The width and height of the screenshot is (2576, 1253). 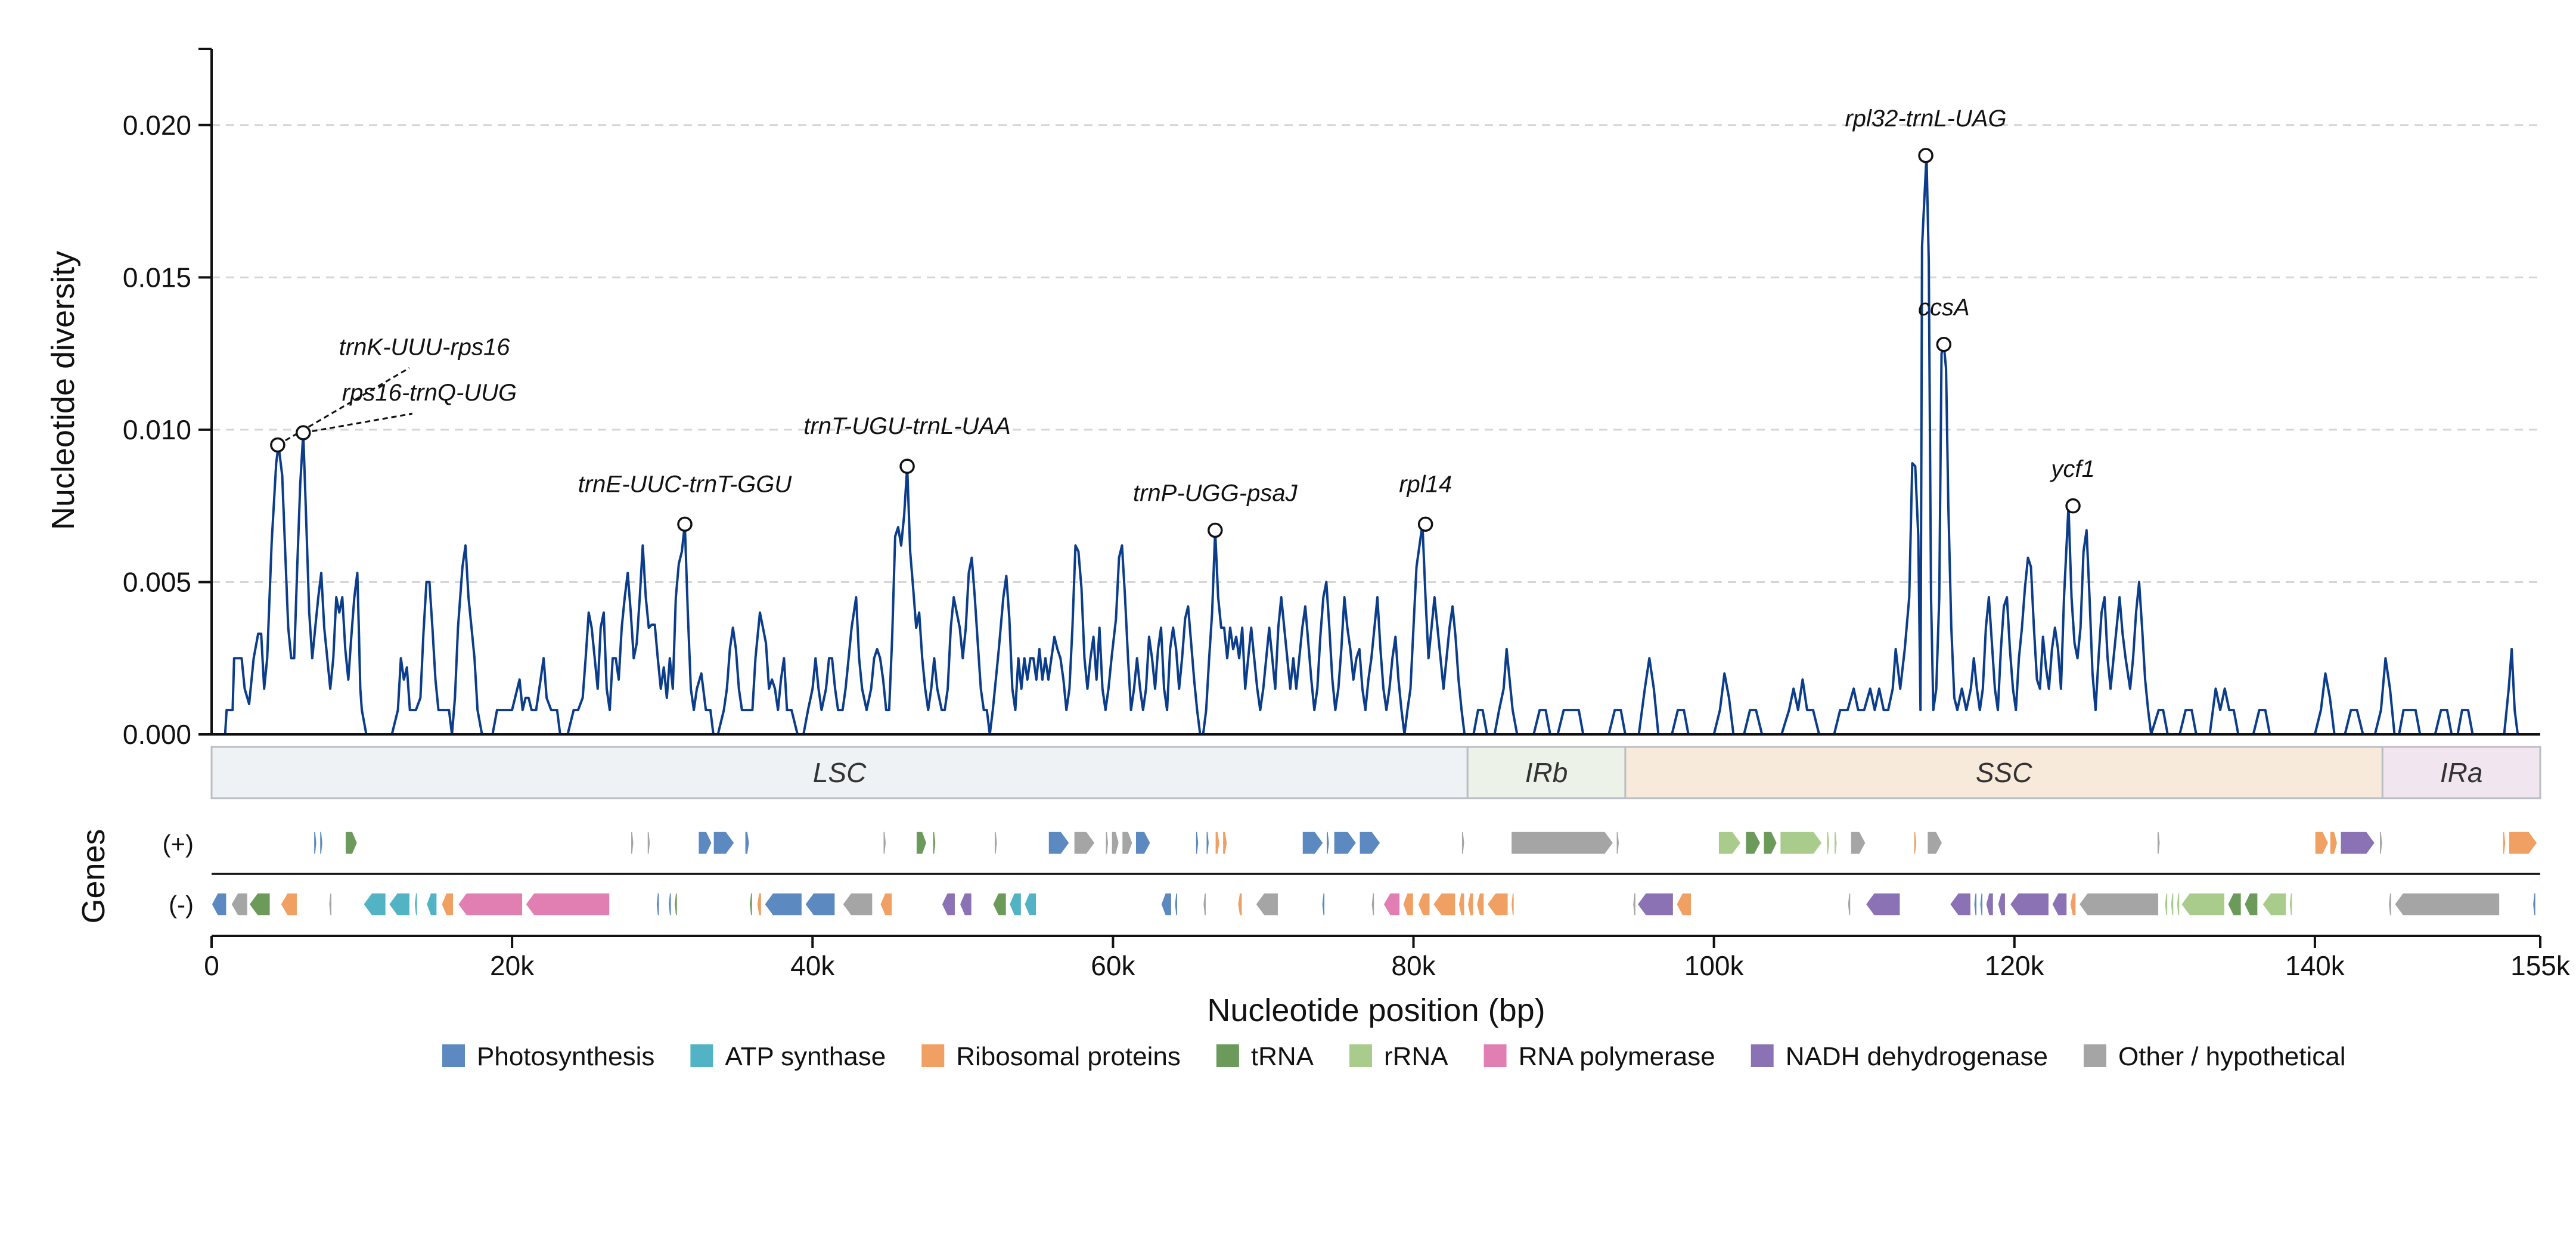 I want to click on region-label: SSC, so click(x=2004, y=772).